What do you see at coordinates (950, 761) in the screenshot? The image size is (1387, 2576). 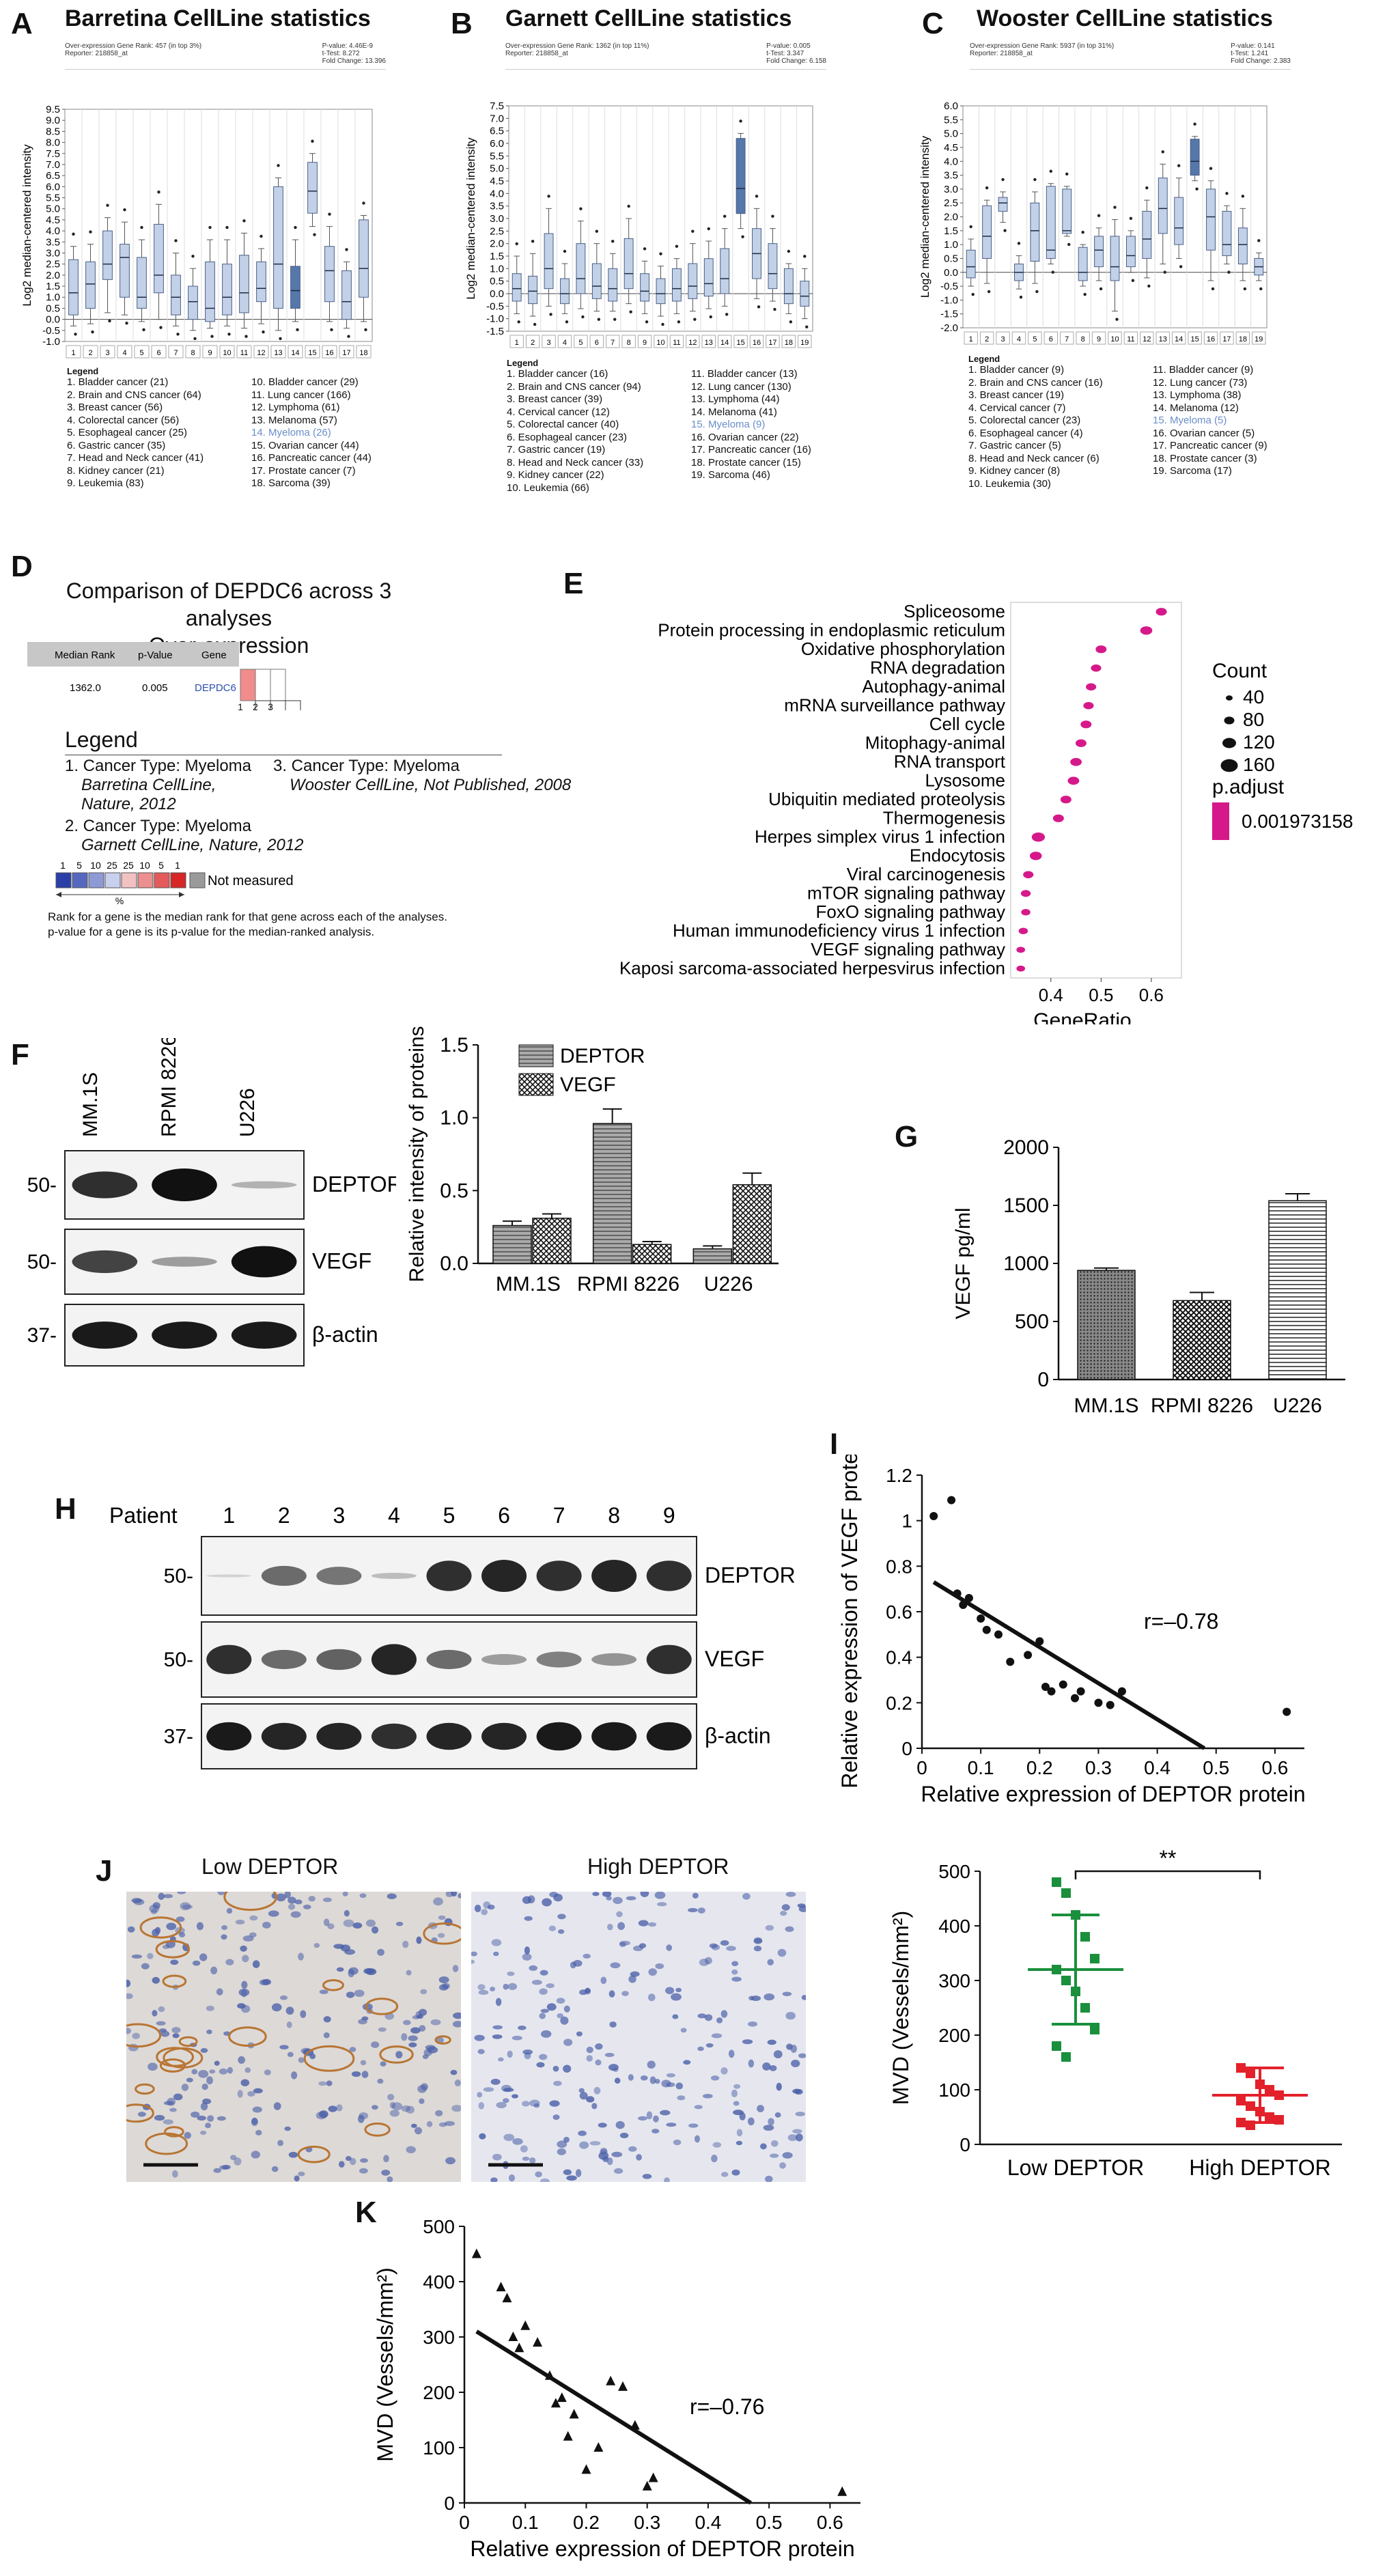 I see `pathway-label: RNA transport` at bounding box center [950, 761].